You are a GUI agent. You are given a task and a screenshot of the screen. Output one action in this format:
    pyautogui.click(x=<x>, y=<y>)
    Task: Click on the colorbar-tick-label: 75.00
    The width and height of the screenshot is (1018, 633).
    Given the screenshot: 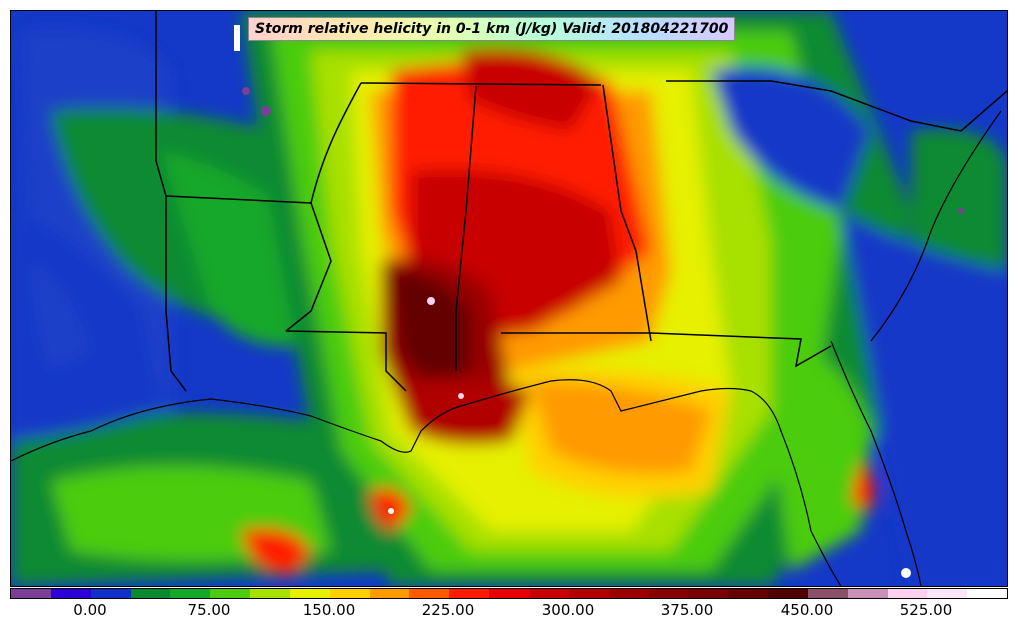 What is the action you would take?
    pyautogui.click(x=209, y=610)
    